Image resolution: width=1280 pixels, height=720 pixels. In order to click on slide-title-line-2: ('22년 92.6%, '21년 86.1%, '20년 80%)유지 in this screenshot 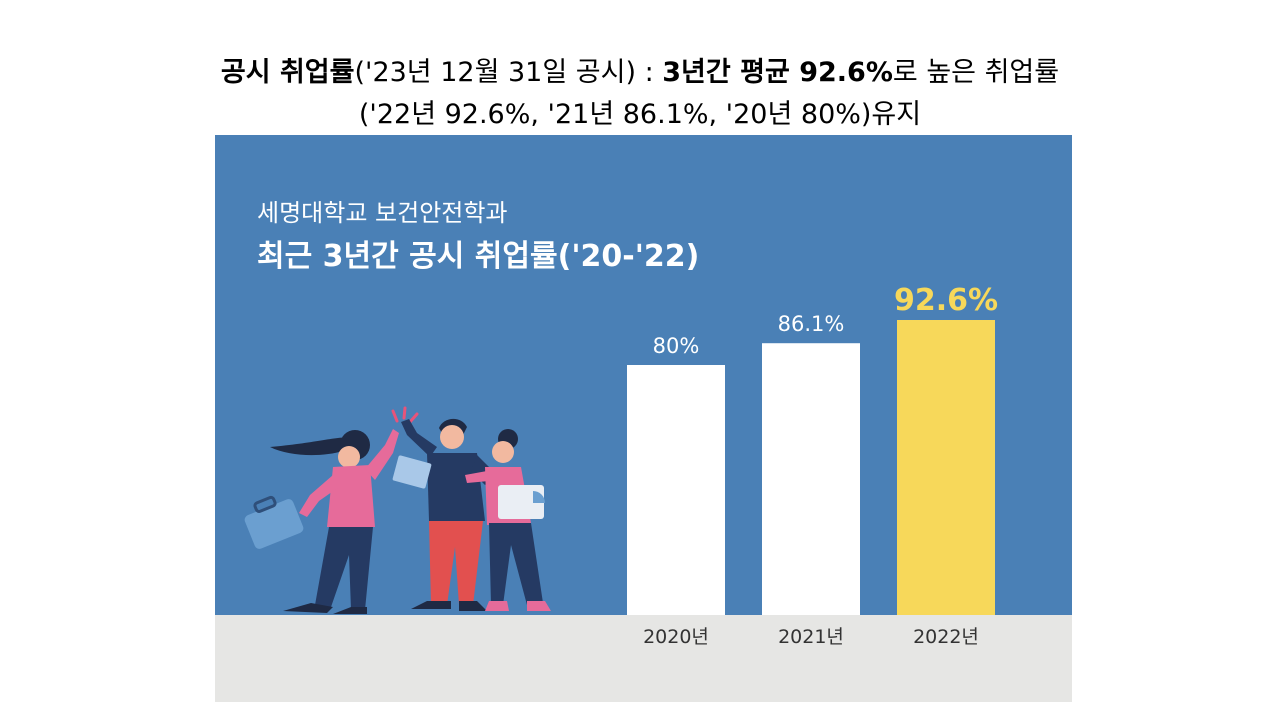, I will do `click(640, 114)`.